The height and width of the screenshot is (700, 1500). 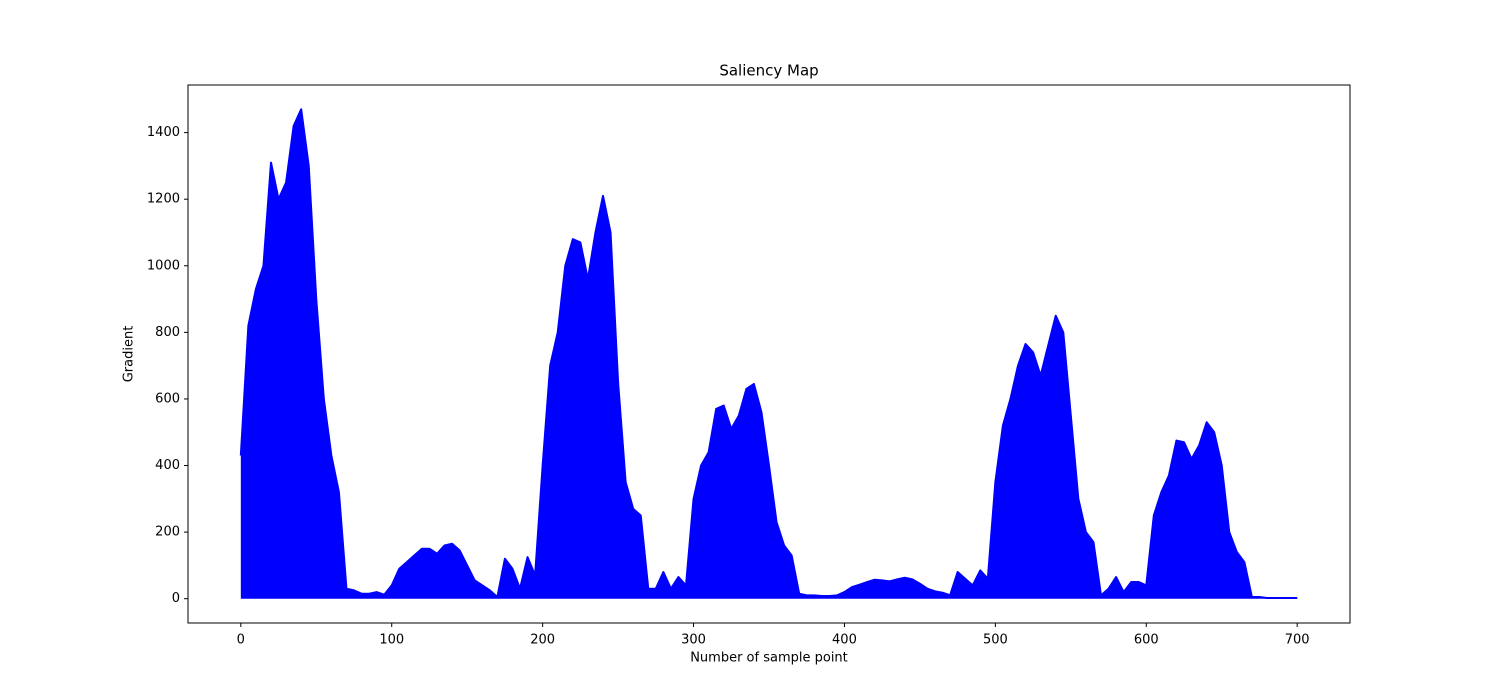 I want to click on x-axis-label: Number of sample point, so click(x=769, y=658).